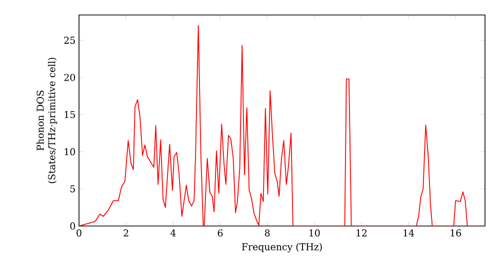  I want to click on y-tick-label: 15, so click(69, 114).